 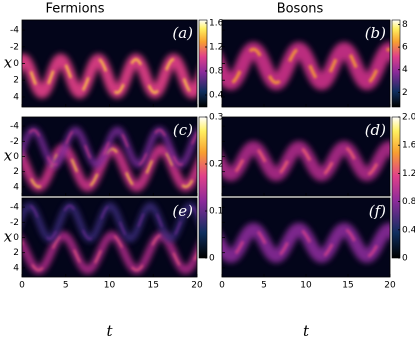 What do you see at coordinates (216, 212) in the screenshot?
I see `colorbar-tick-label: 0.1` at bounding box center [216, 212].